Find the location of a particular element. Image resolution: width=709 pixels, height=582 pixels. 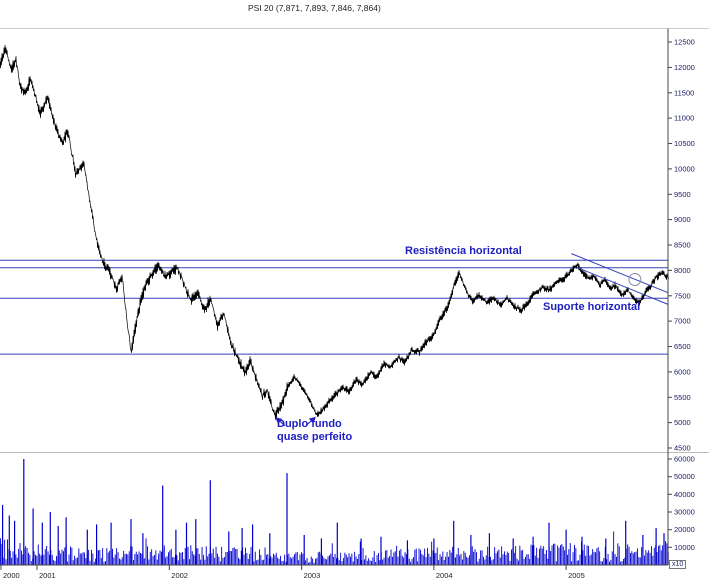

year-axis-label: 2002 is located at coordinates (179, 575).